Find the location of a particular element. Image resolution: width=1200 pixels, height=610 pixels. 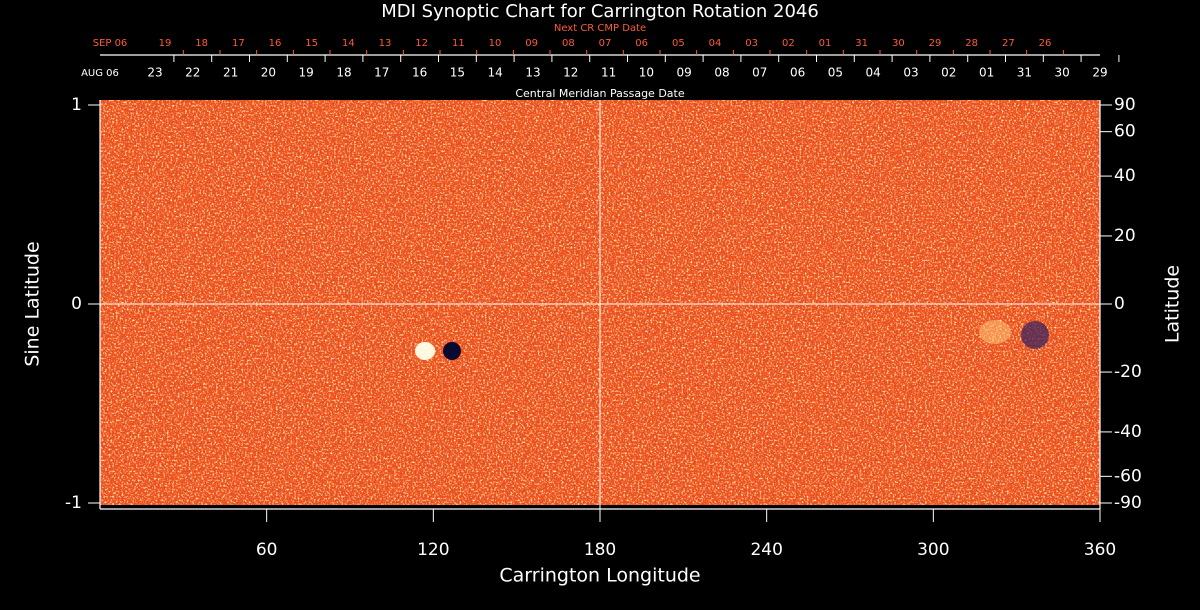

next-cr-date: 05 is located at coordinates (678, 43).